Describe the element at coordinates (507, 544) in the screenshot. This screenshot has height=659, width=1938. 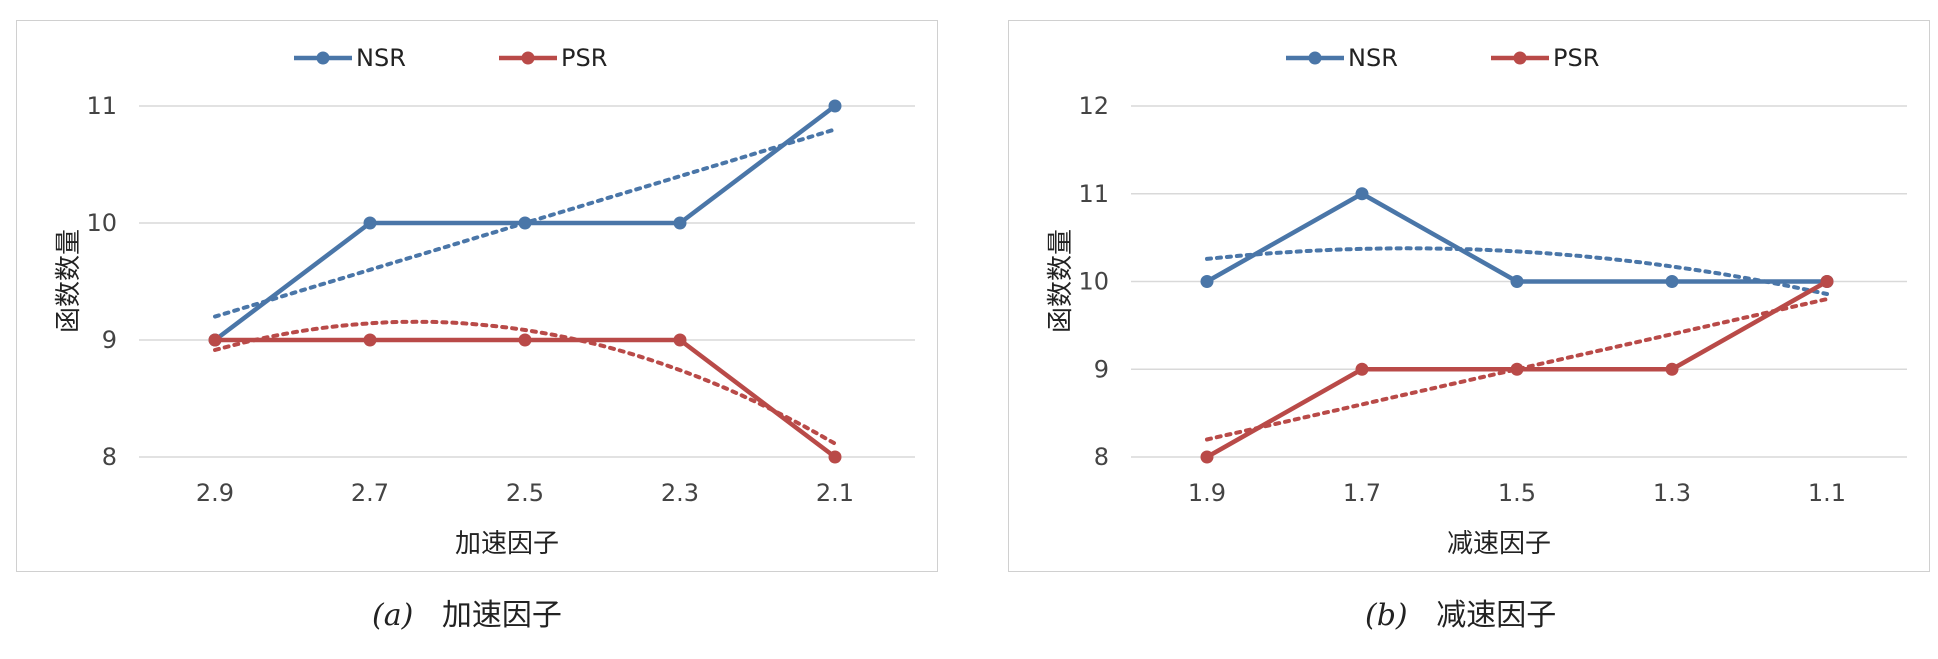
I see `chart-a-xaxis-title: 加速因子` at that location.